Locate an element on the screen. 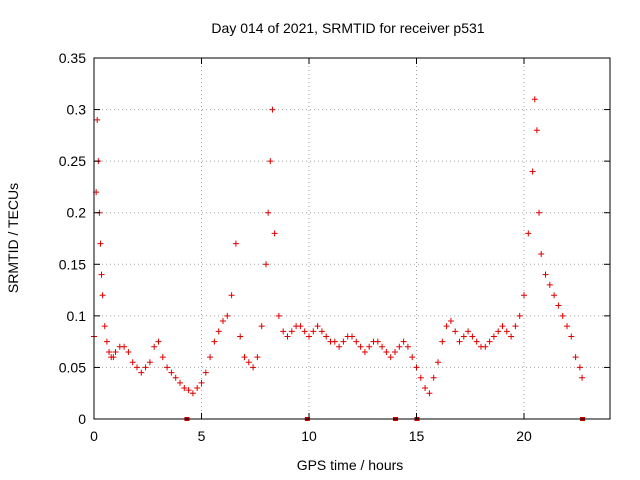  y-tick-label: 0.35 is located at coordinates (72, 58).